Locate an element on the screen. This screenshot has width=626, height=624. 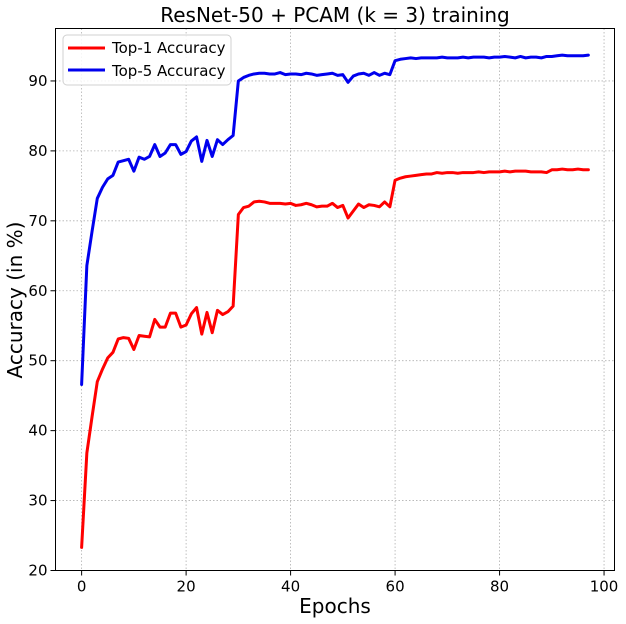
y-tick-label: 90 is located at coordinates (37, 81).